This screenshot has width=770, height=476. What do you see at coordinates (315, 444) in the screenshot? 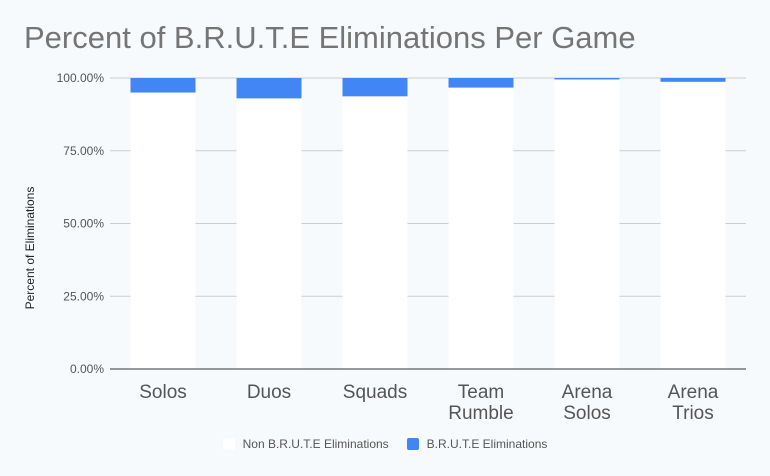
I see `legend-label-non-brute: Non B.R.U.T.E Eliminations` at bounding box center [315, 444].